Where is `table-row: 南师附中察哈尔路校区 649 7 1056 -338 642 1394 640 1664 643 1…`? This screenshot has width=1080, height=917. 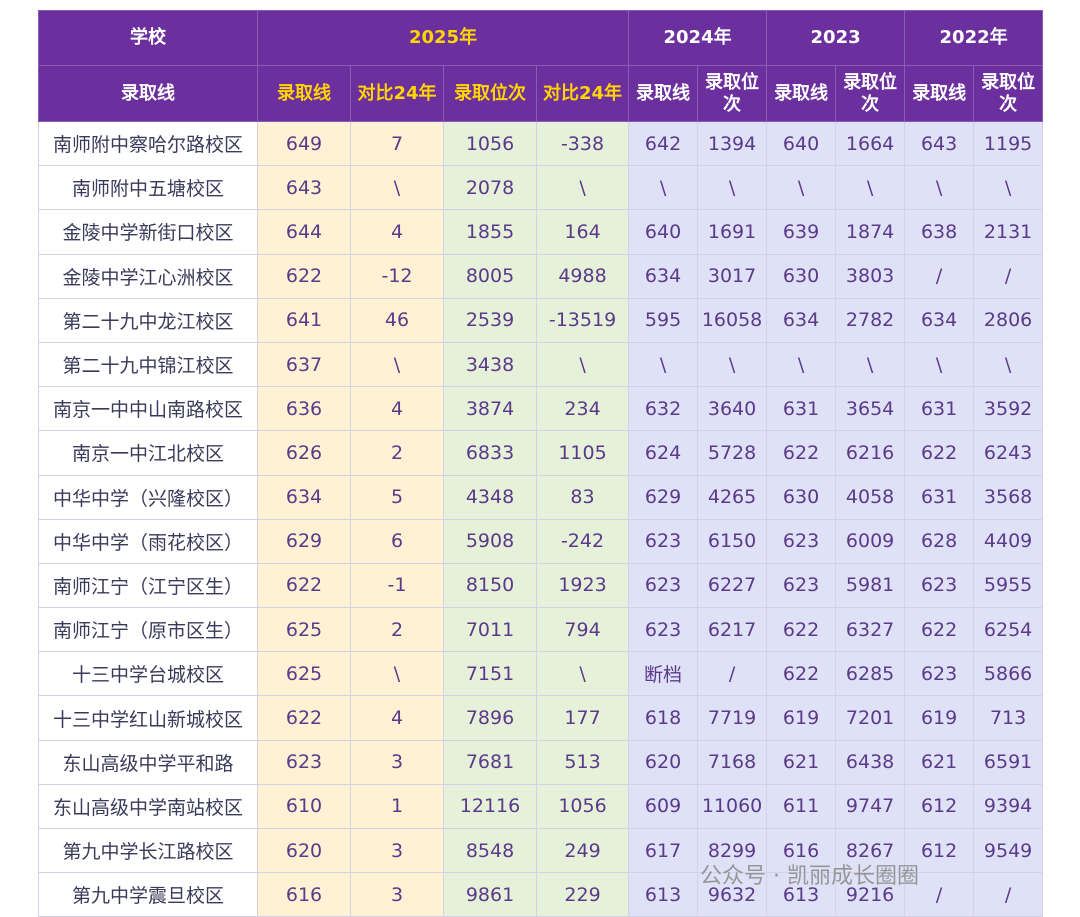
table-row: 南师附中察哈尔路校区 649 7 1056 -338 642 1394 640 1664 643 1… is located at coordinates (541, 143).